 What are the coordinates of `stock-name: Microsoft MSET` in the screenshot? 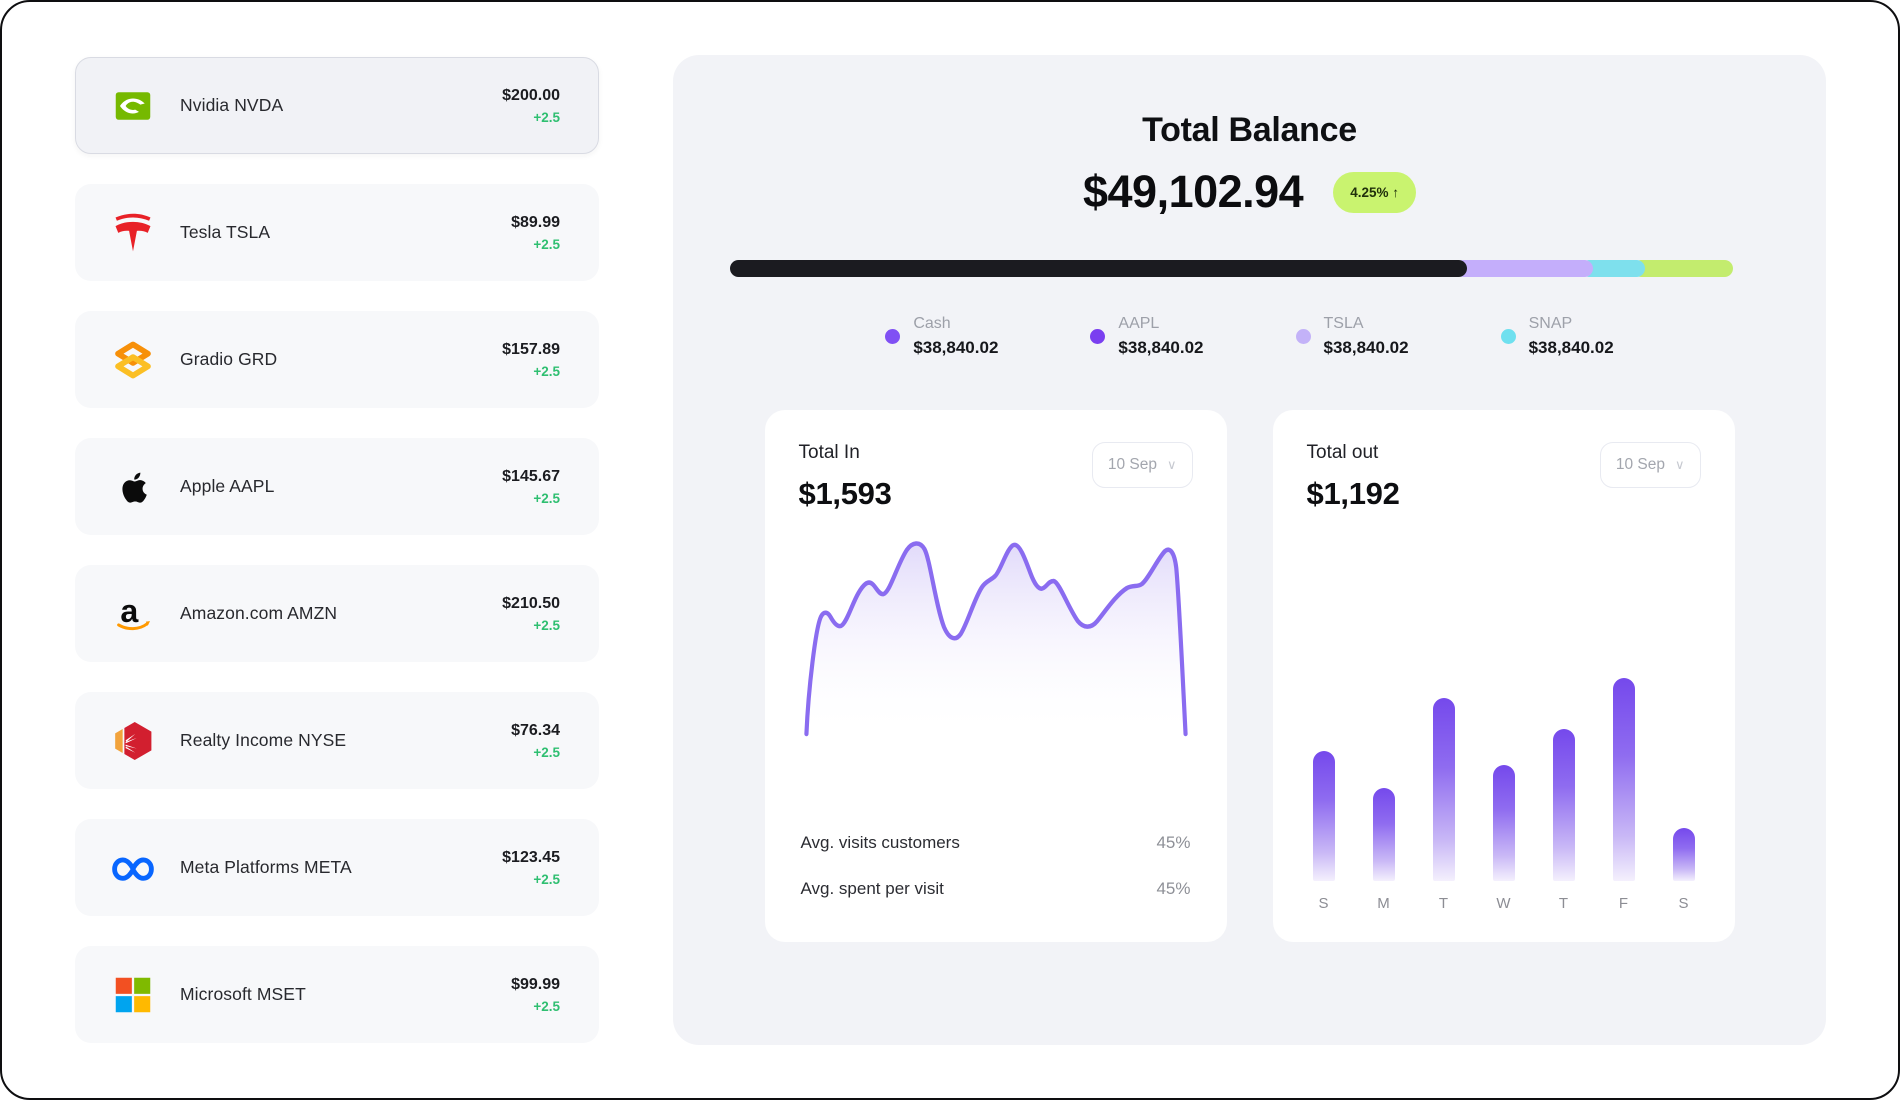 It's located at (243, 994).